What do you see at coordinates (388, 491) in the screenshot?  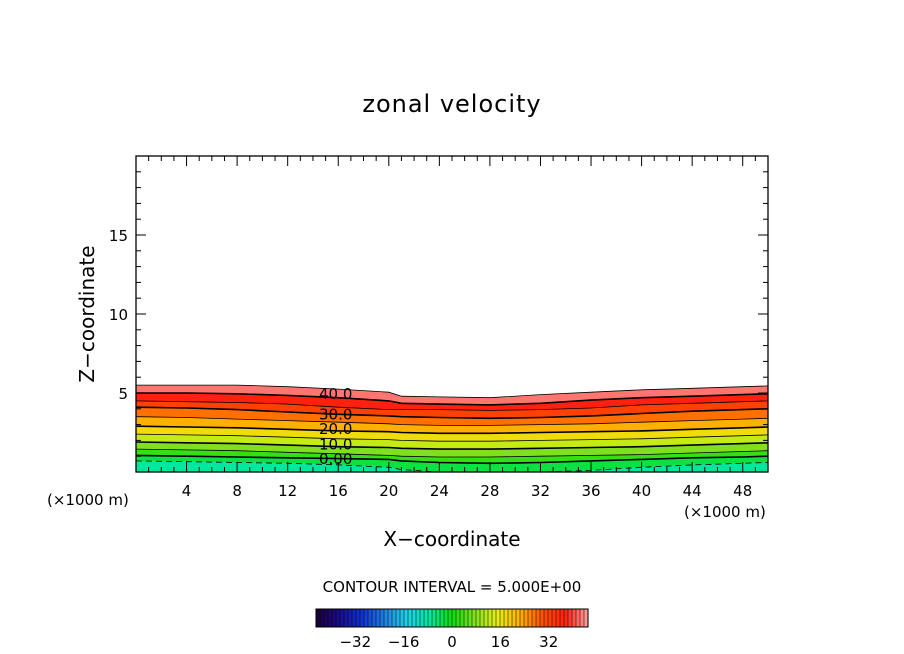 I see `x-tick-label: 20` at bounding box center [388, 491].